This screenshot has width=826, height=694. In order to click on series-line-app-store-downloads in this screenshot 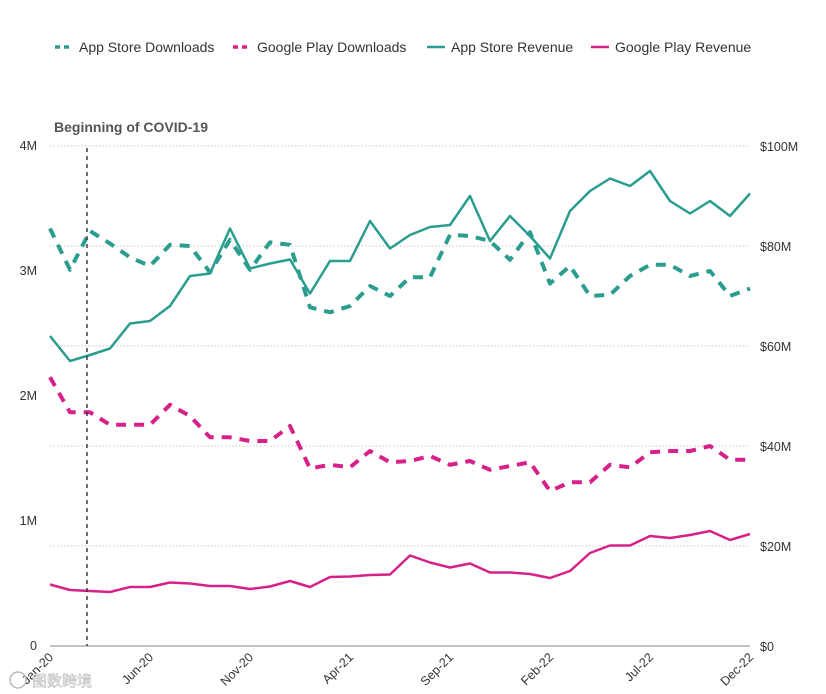, I will do `click(399, 271)`.